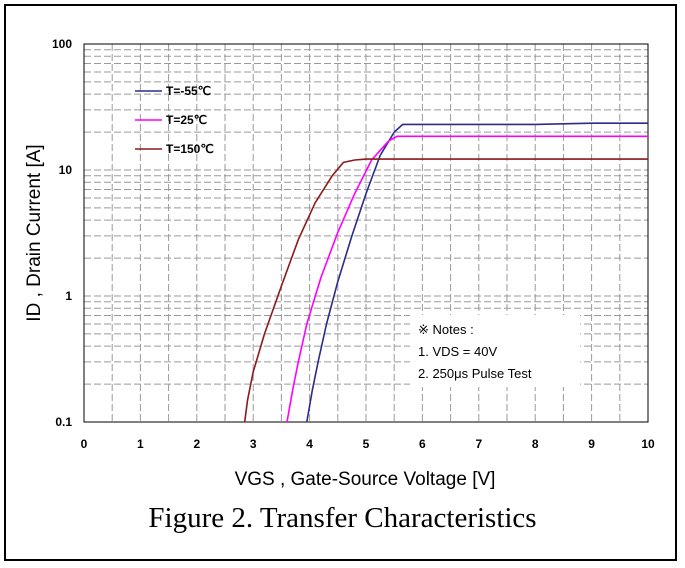  What do you see at coordinates (66, 170) in the screenshot?
I see `y-tick-label: 10` at bounding box center [66, 170].